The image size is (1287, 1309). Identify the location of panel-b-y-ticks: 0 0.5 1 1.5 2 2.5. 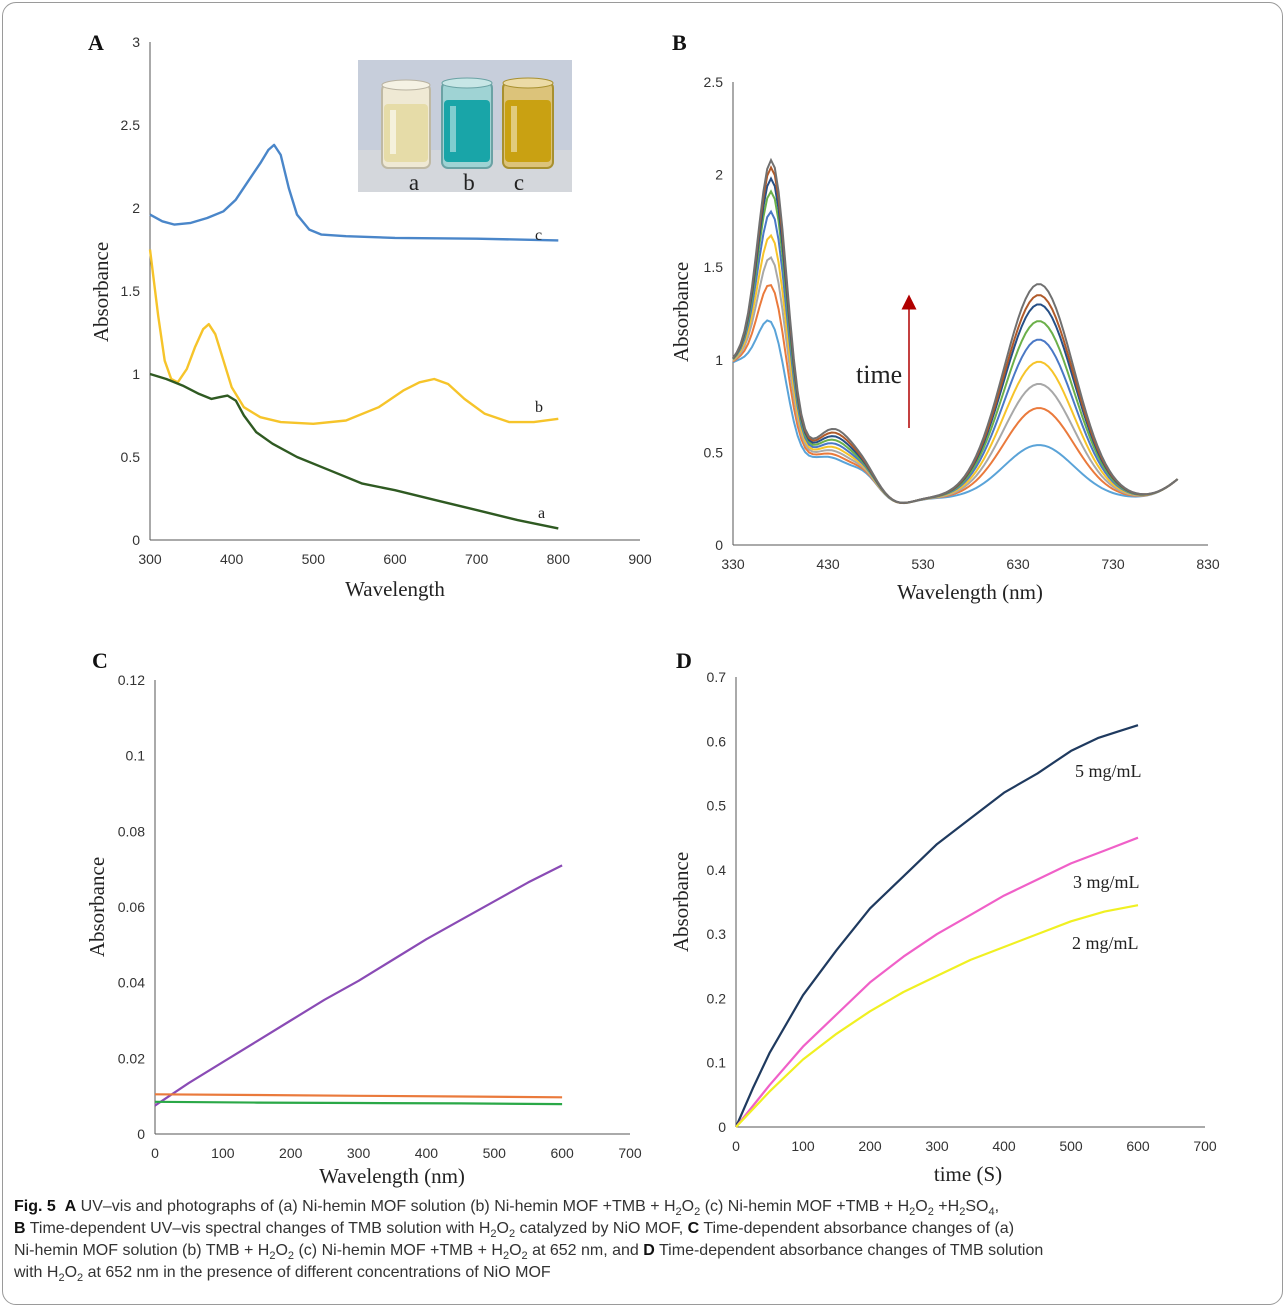
(714, 313).